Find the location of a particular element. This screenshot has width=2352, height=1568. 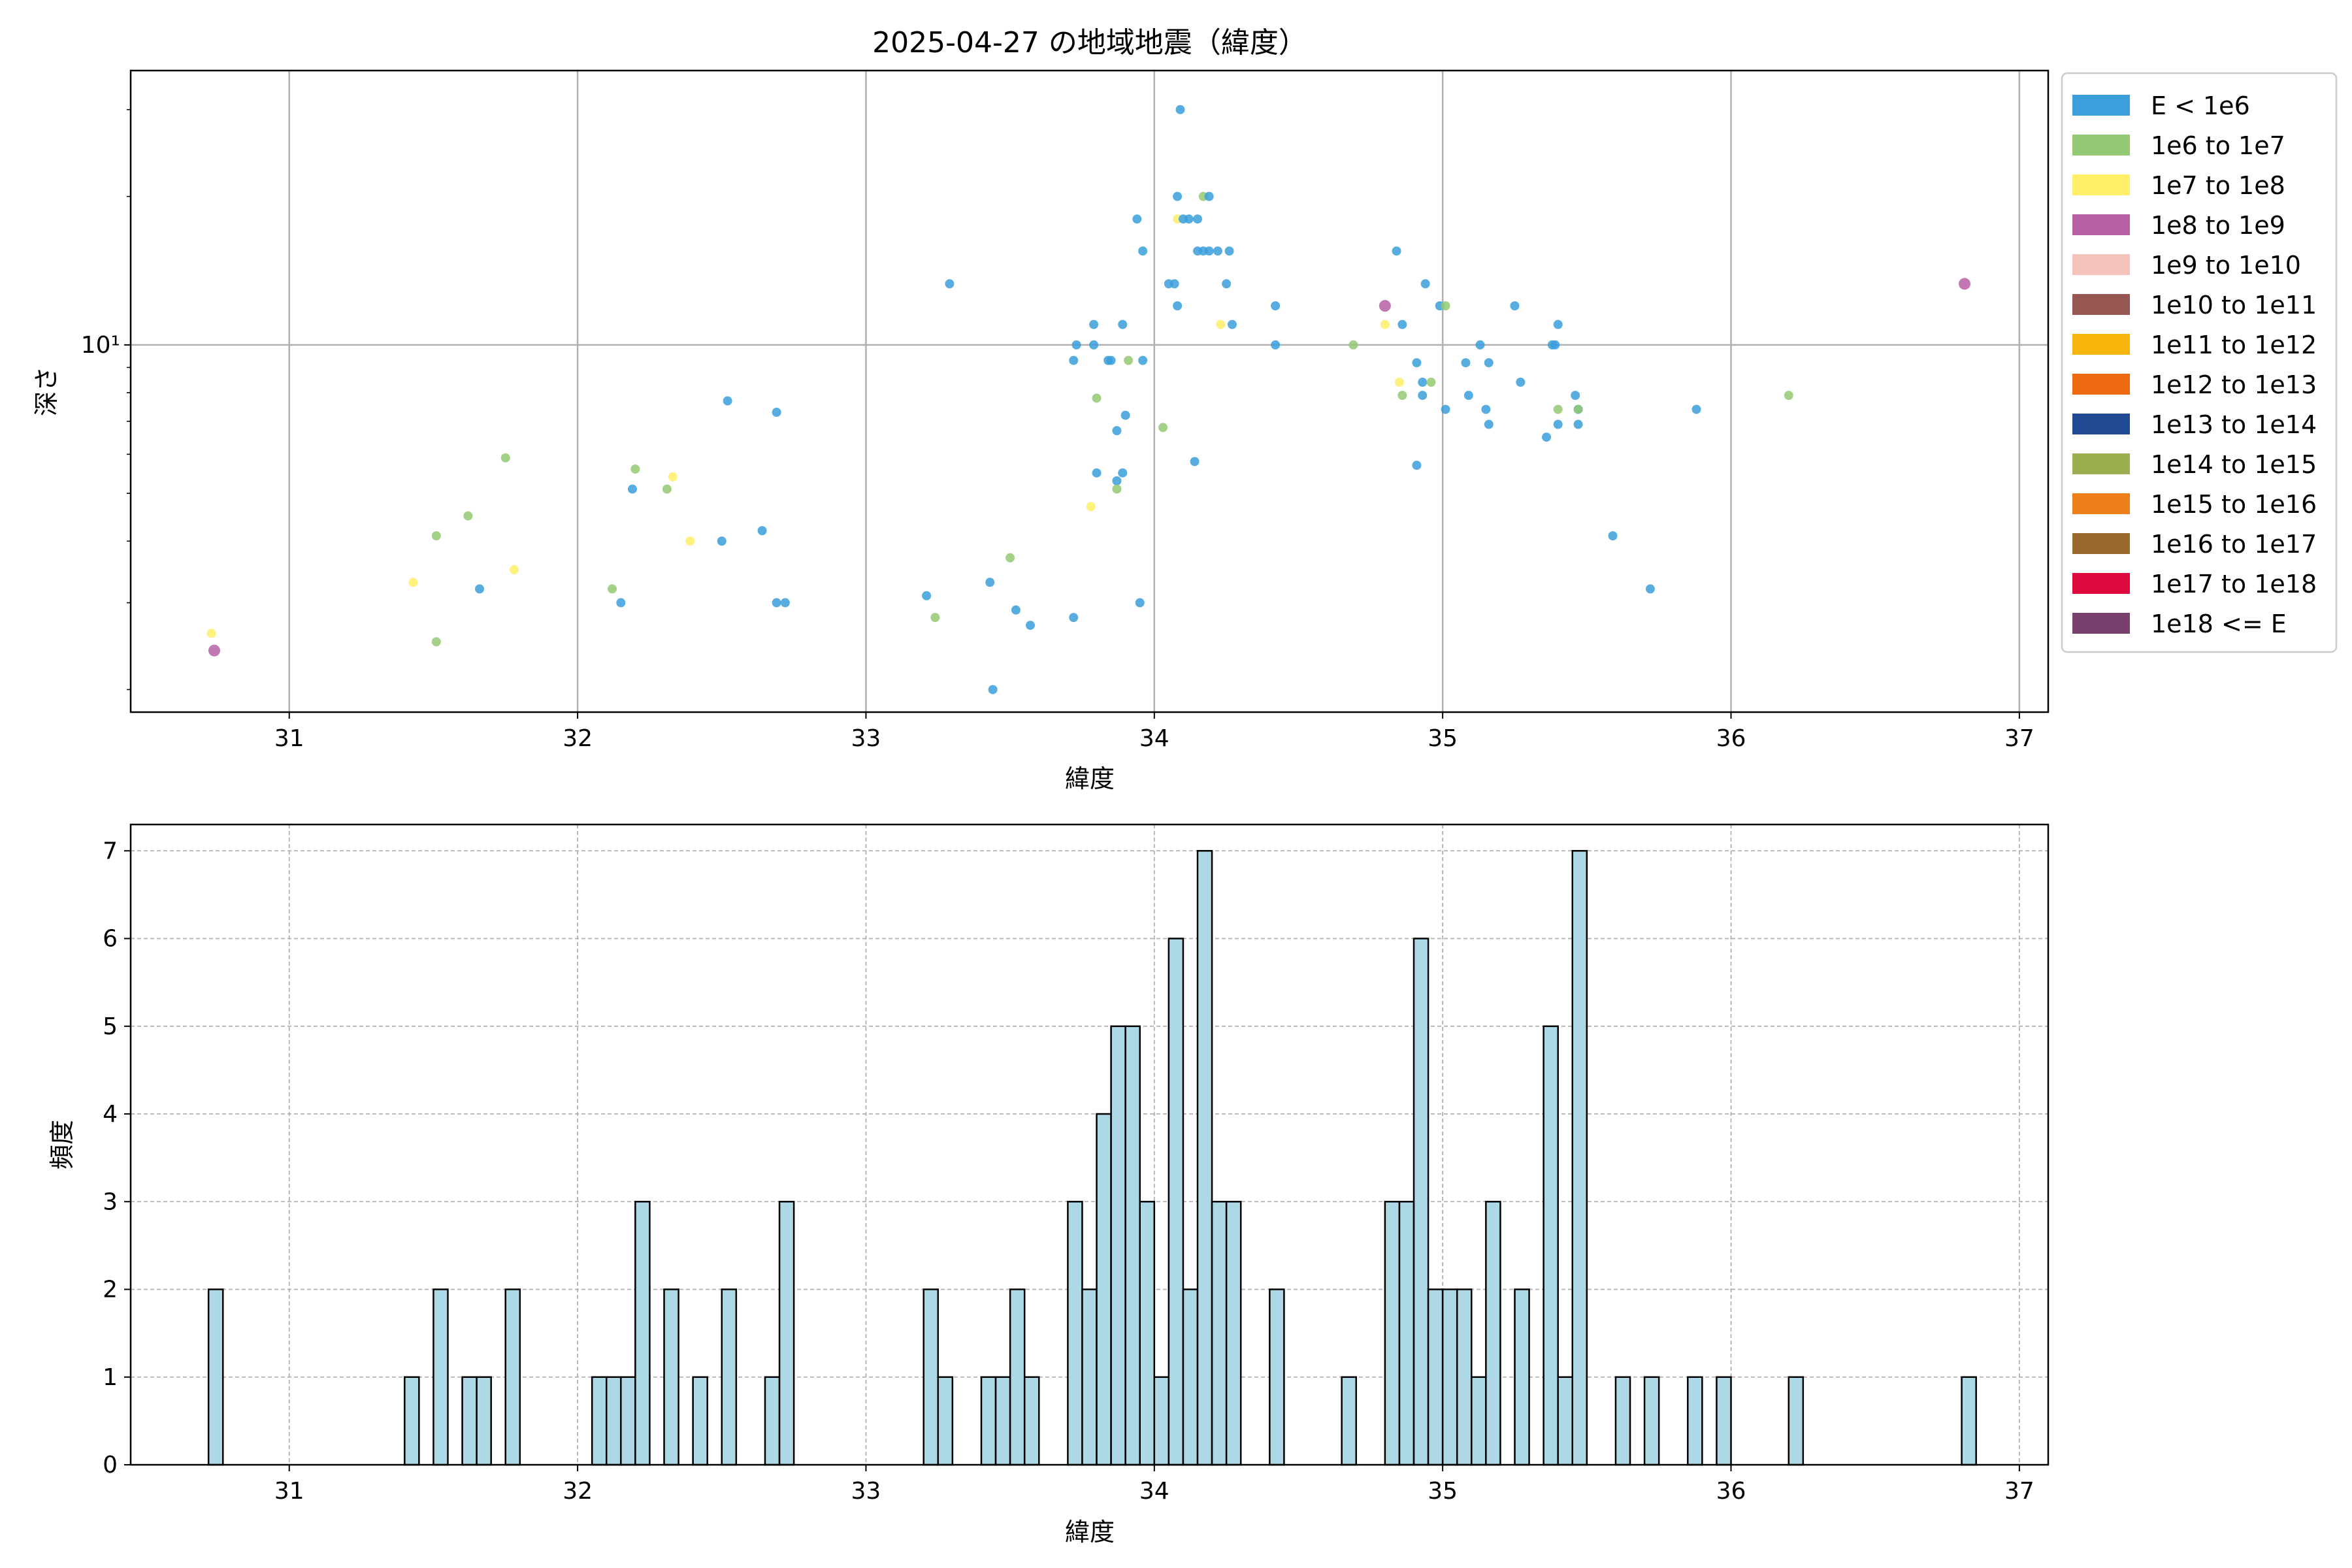

legend-label: 1e18 <= E is located at coordinates (2219, 624).